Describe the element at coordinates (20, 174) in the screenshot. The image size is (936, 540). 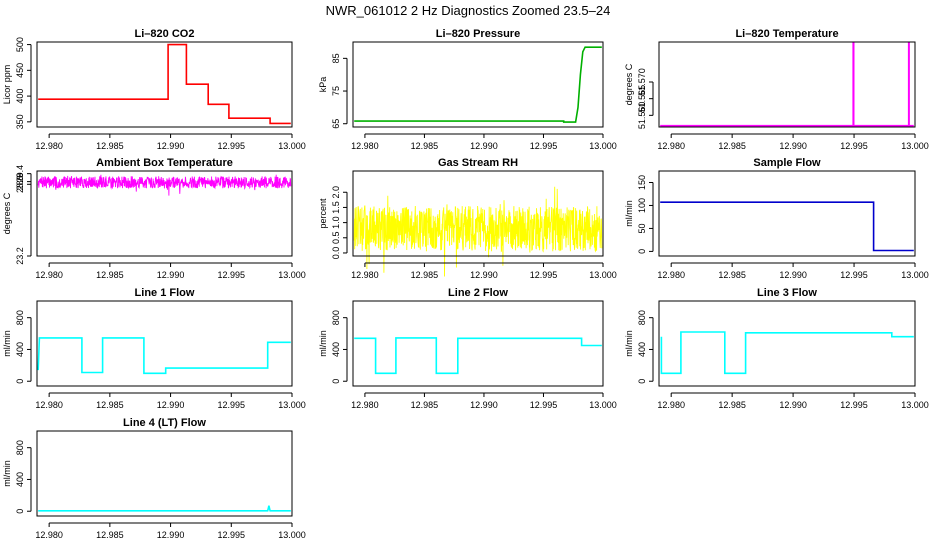
I see `y-tick-label: 29.4` at that location.